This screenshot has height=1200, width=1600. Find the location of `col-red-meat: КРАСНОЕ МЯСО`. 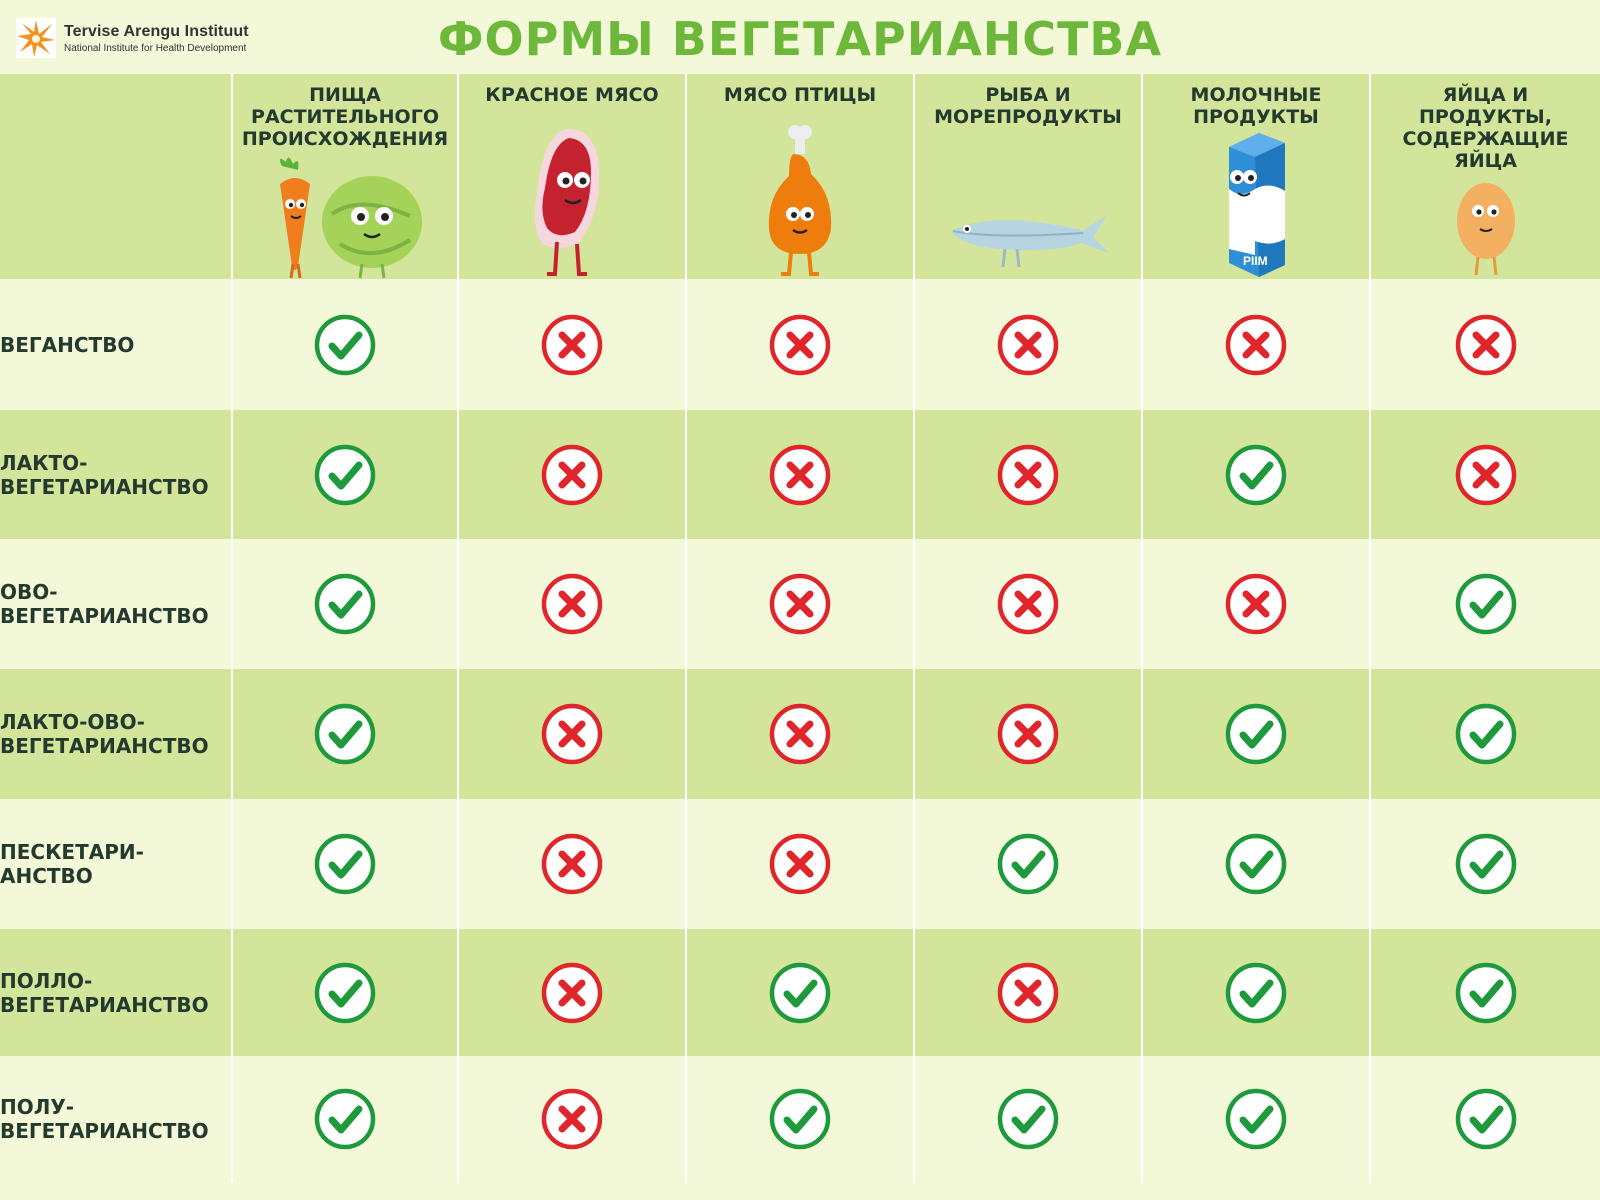

col-red-meat: КРАСНОЕ МЯСО is located at coordinates (571, 176).